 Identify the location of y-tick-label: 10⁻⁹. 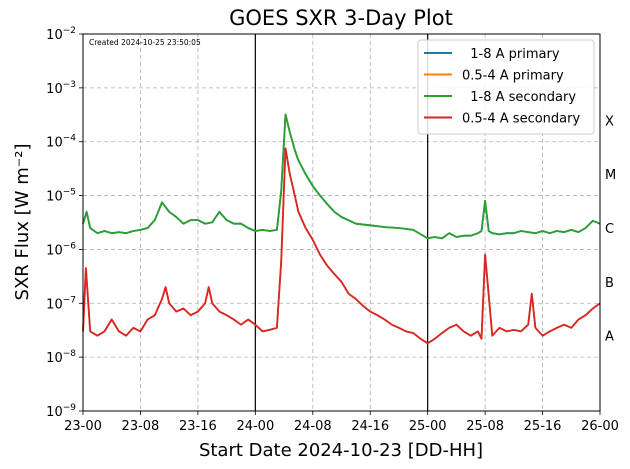
(61, 411).